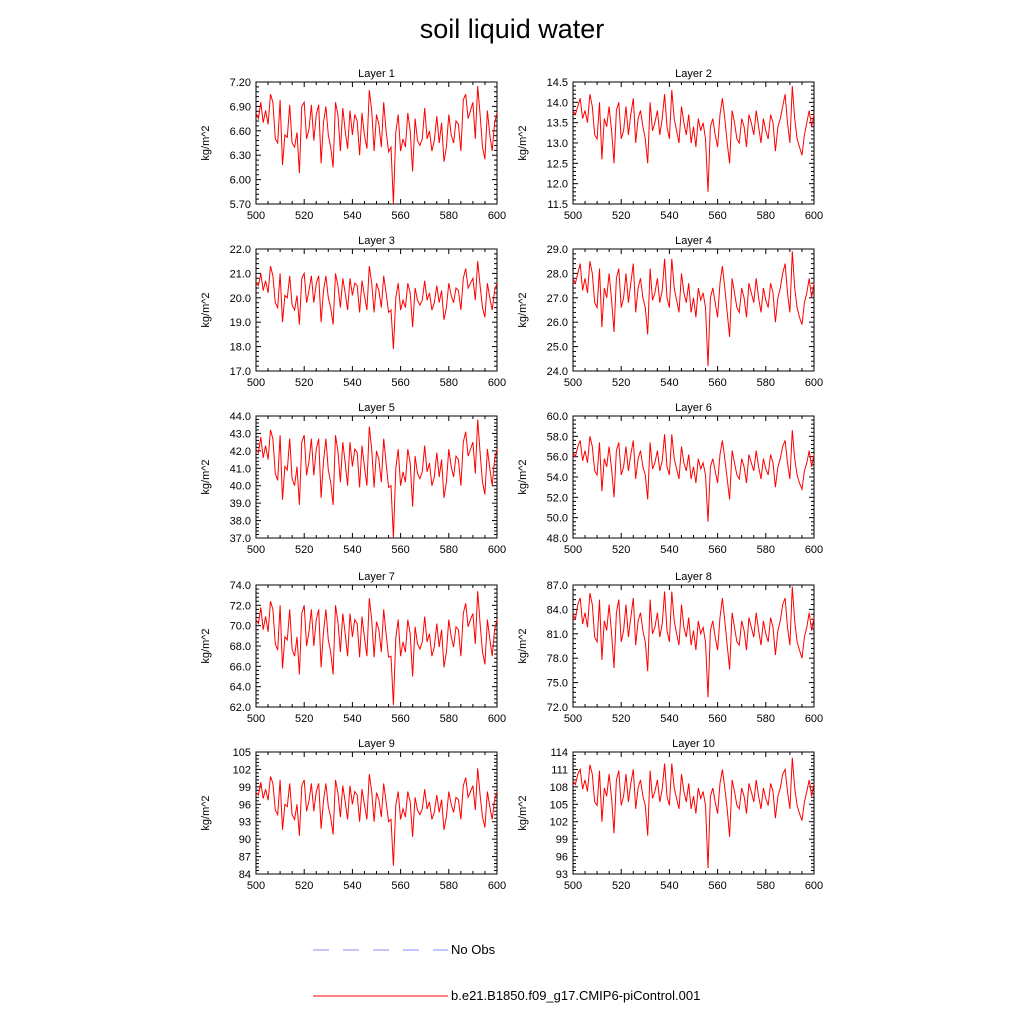 This screenshot has height=1024, width=1024. Describe the element at coordinates (240, 299) in the screenshot. I see `y-tick-label: 20.0` at that location.